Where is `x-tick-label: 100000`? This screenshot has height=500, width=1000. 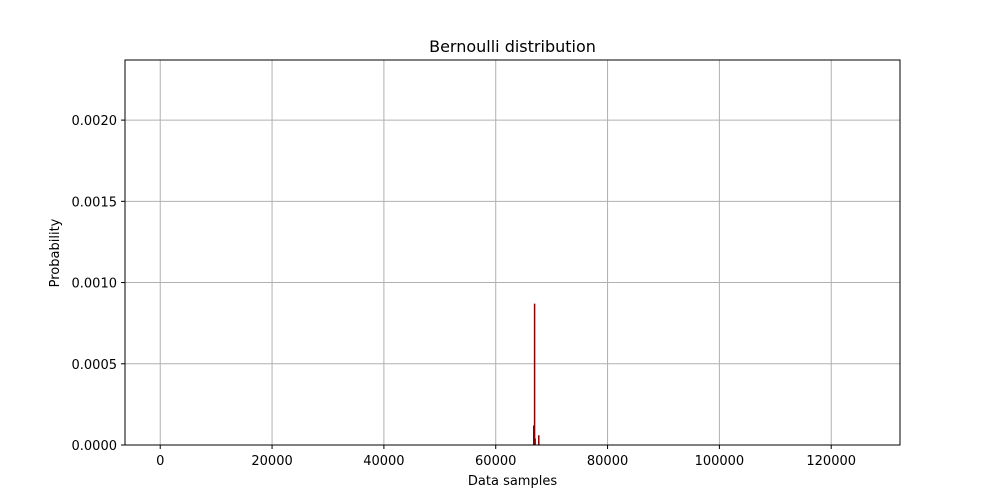 x-tick-label: 100000 is located at coordinates (720, 461).